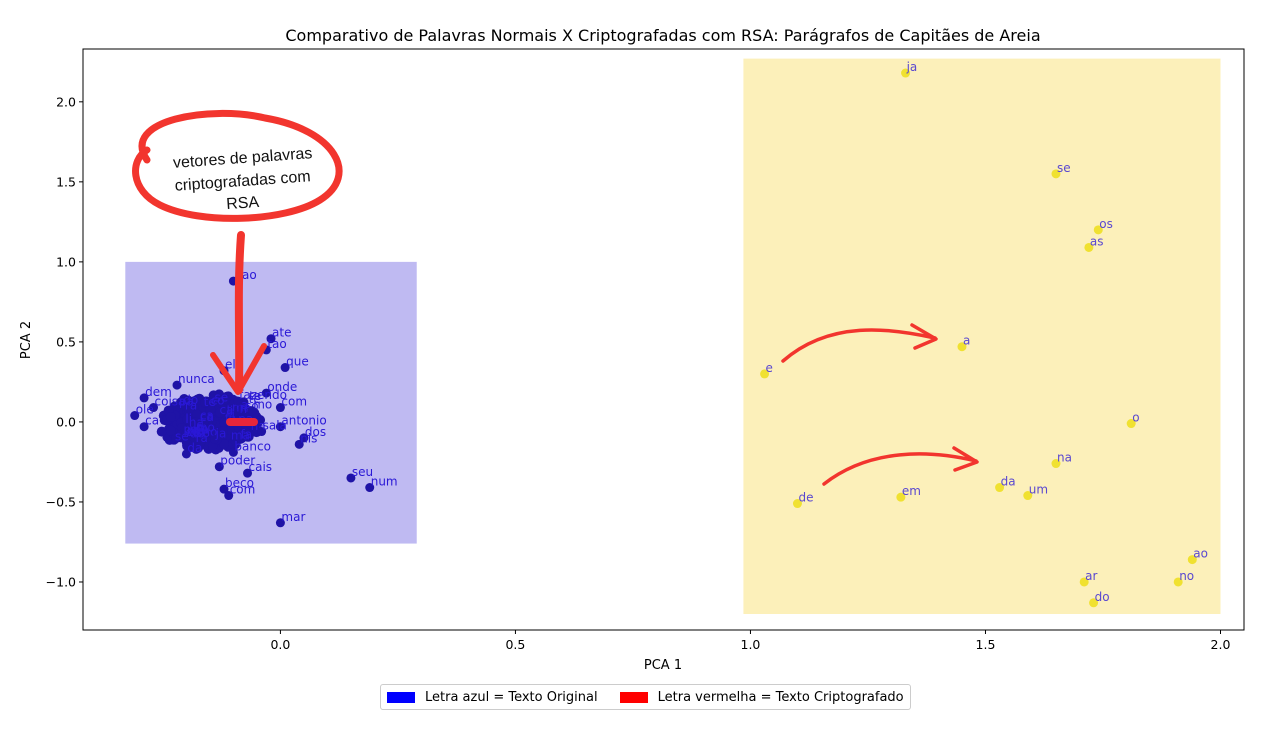  Describe the element at coordinates (1097, 241) in the screenshot. I see `encrypted-label-as: as` at that location.